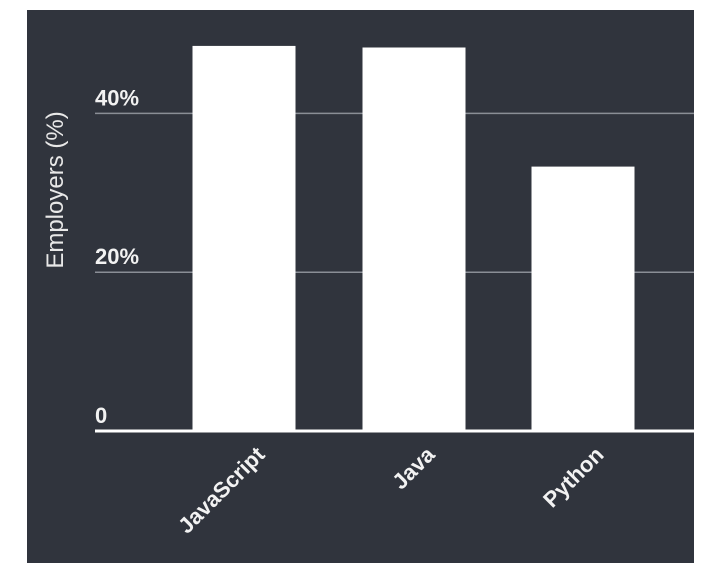  I want to click on bar-java, so click(414, 239).